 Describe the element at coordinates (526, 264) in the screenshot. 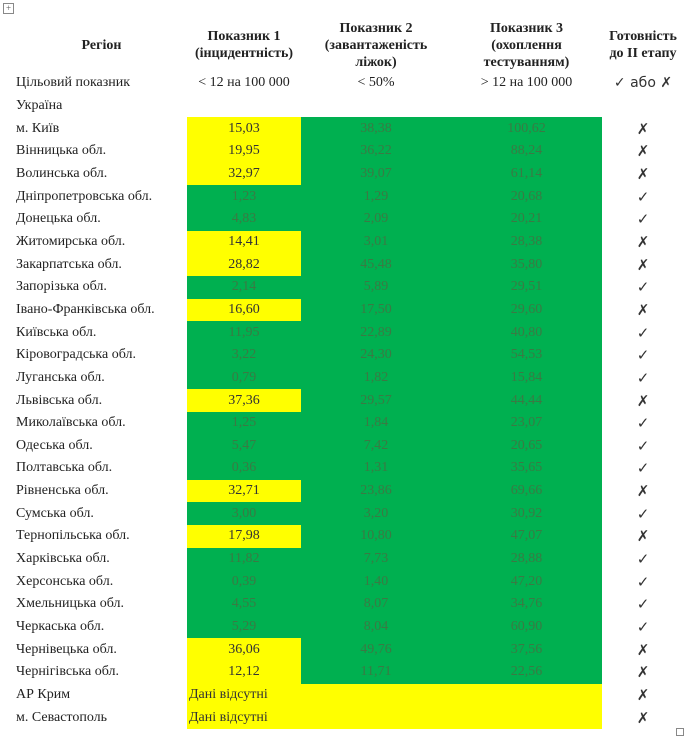

I see `testing-coverage-value: 35,80` at that location.